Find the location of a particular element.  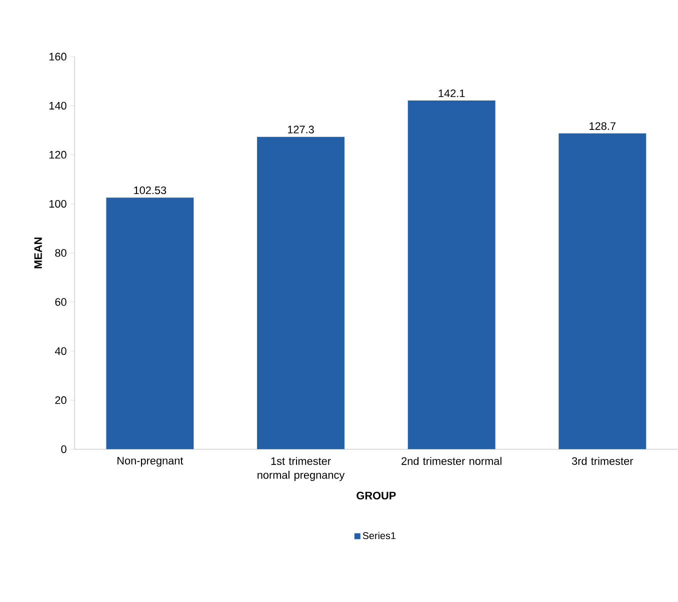

x-tick-label: 1st trimester normal pregnancy is located at coordinates (301, 468).